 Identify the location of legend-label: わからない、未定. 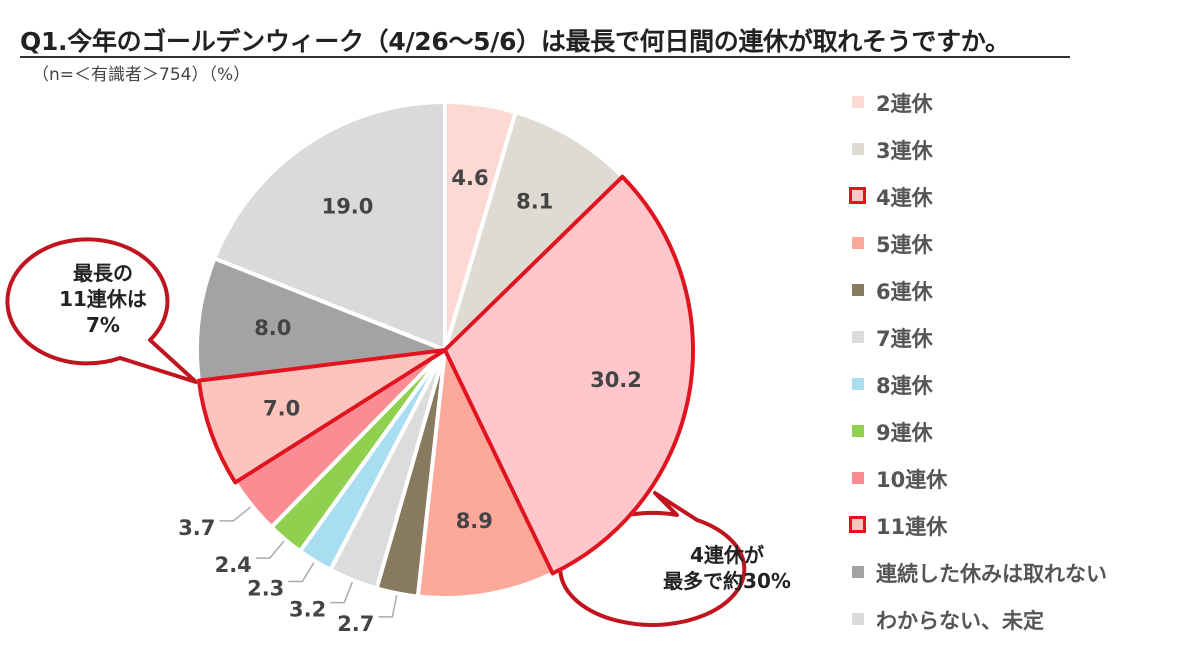
(960, 621).